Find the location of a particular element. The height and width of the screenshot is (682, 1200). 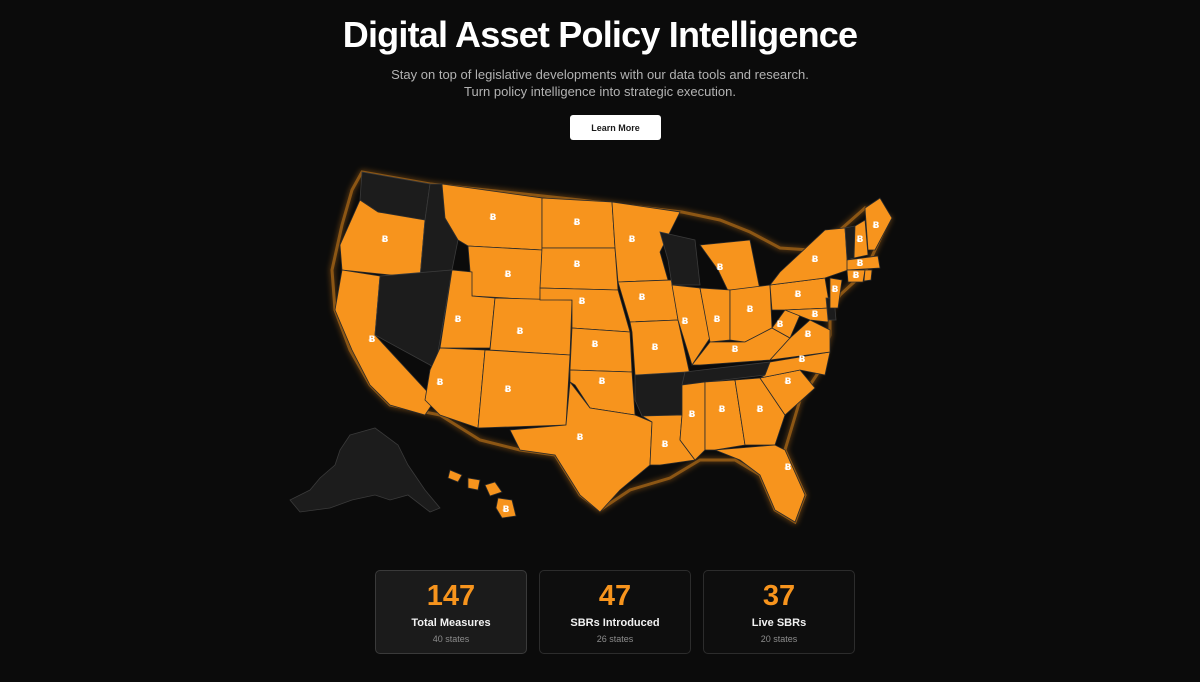

state-connecticut is located at coordinates (856, 276).